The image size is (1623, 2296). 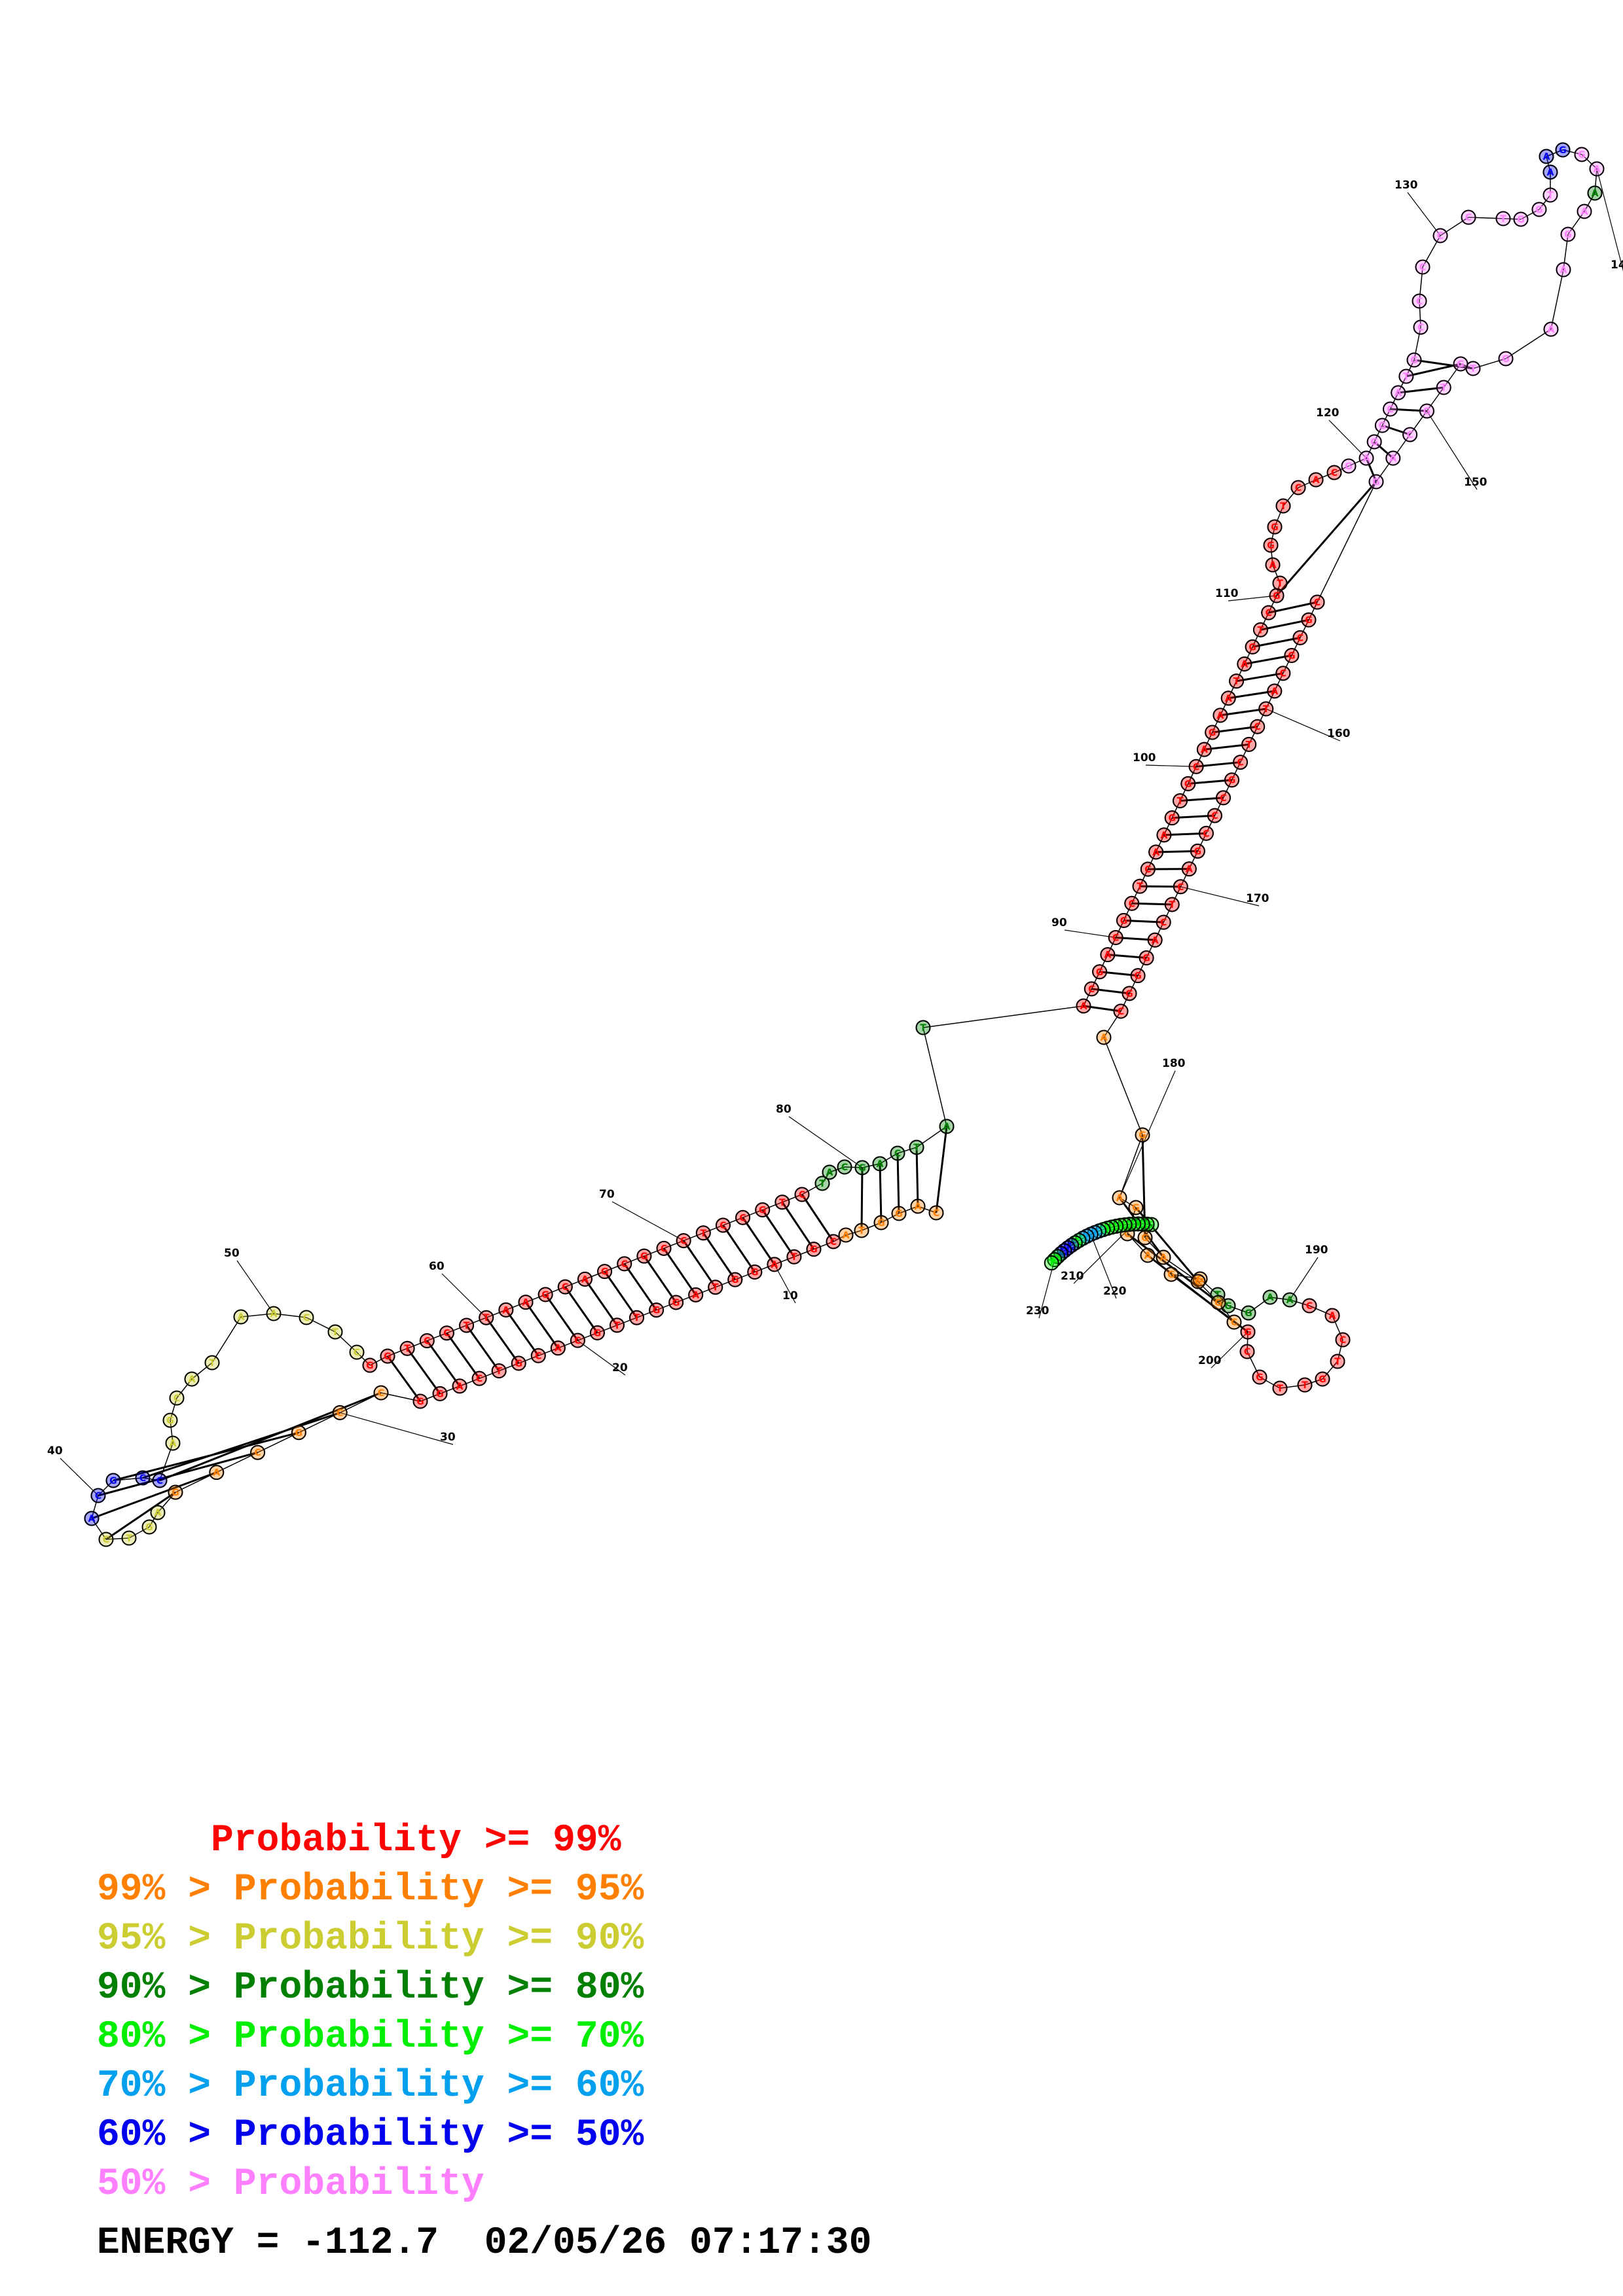 I want to click on tick-label: 180, so click(x=1174, y=1063).